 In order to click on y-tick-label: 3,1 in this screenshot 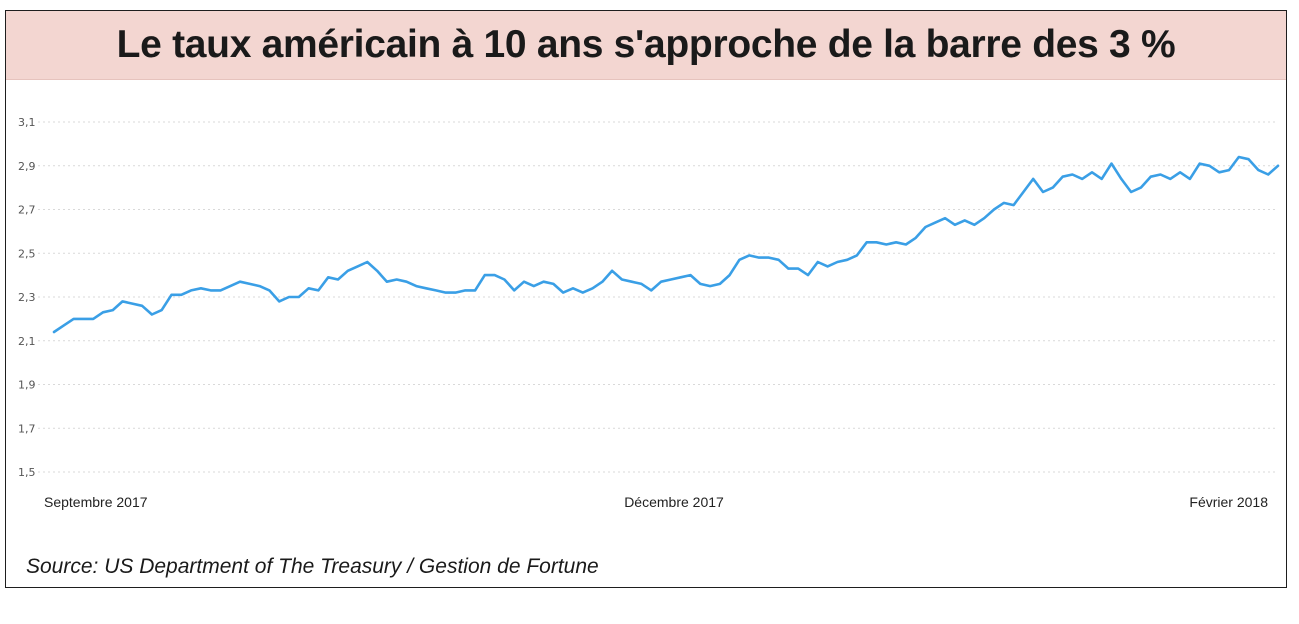, I will do `click(27, 122)`.